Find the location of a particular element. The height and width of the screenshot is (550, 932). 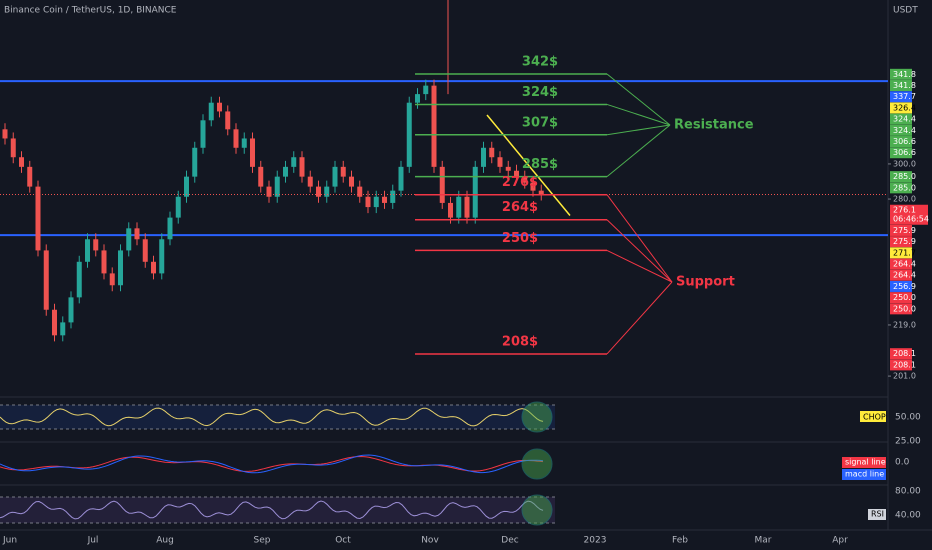

signal-line is located at coordinates (272, 463).